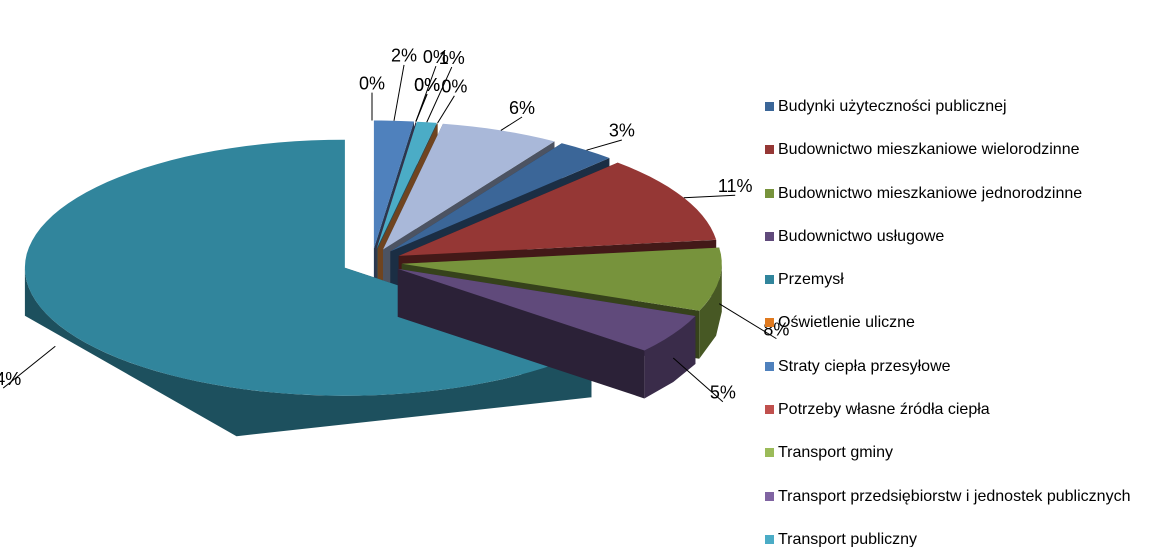  Describe the element at coordinates (929, 150) in the screenshot. I see `legend-label: Budownictwo mieszkaniowe wielorodzinne` at that location.